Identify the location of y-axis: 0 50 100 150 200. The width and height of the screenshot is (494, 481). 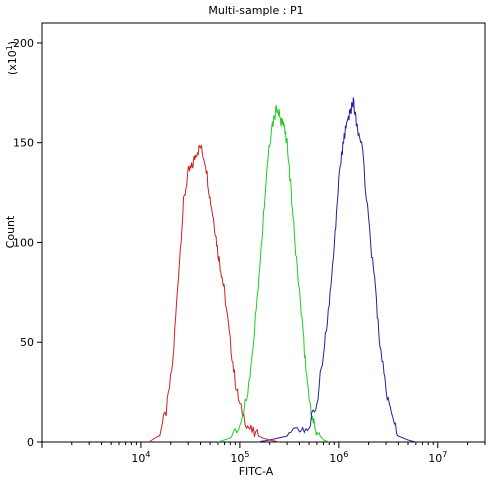
(27, 243).